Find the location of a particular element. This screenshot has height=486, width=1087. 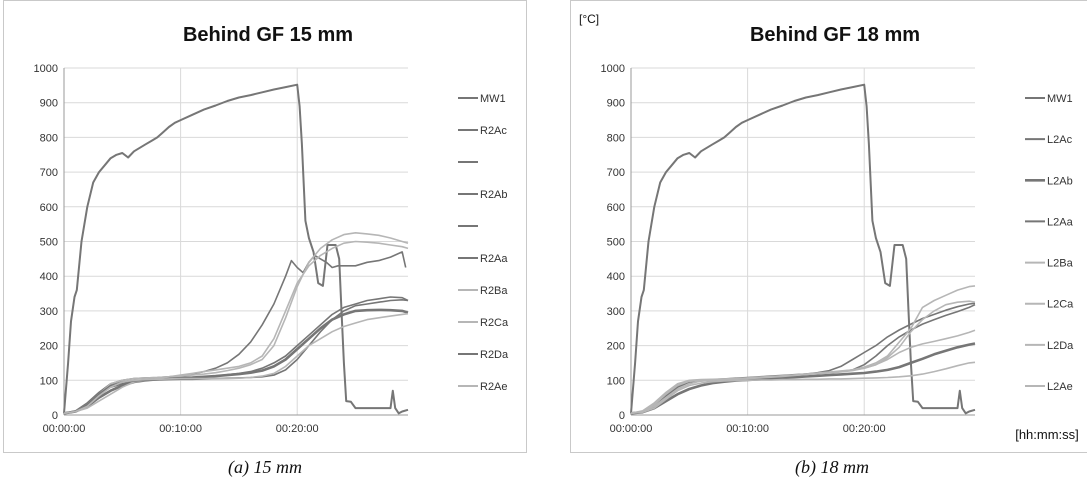

legend-label: R2Ba is located at coordinates (494, 291).